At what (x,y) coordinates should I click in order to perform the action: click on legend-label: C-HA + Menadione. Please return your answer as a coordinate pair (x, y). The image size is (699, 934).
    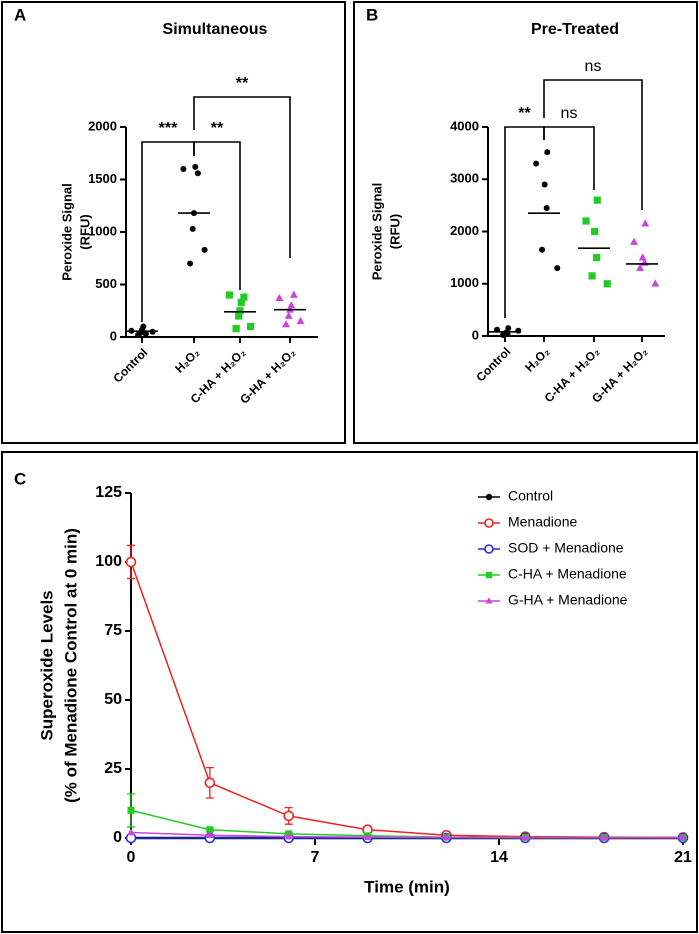
    Looking at the image, I should click on (567, 574).